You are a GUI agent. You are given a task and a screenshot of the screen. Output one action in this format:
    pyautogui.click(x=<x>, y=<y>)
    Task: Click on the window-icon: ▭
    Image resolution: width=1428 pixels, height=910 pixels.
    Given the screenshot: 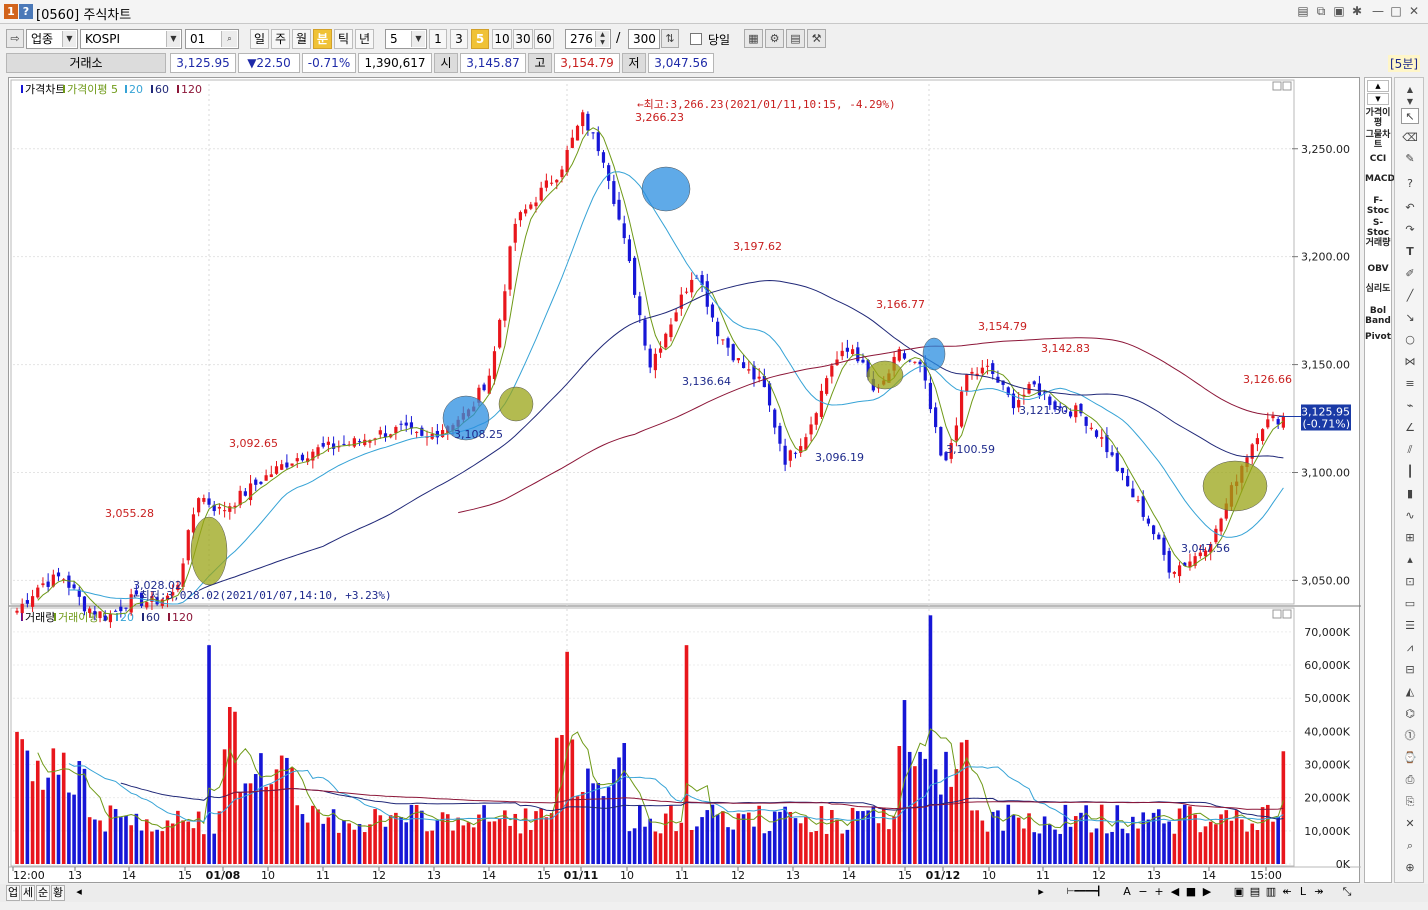 What is the action you would take?
    pyautogui.click(x=1410, y=603)
    